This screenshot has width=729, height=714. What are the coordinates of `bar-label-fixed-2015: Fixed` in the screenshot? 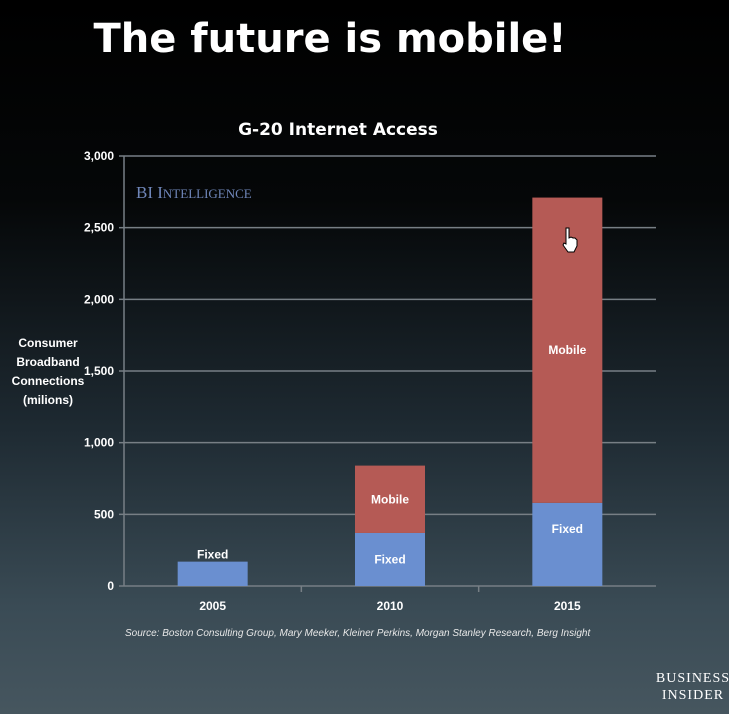 It's located at (567, 529).